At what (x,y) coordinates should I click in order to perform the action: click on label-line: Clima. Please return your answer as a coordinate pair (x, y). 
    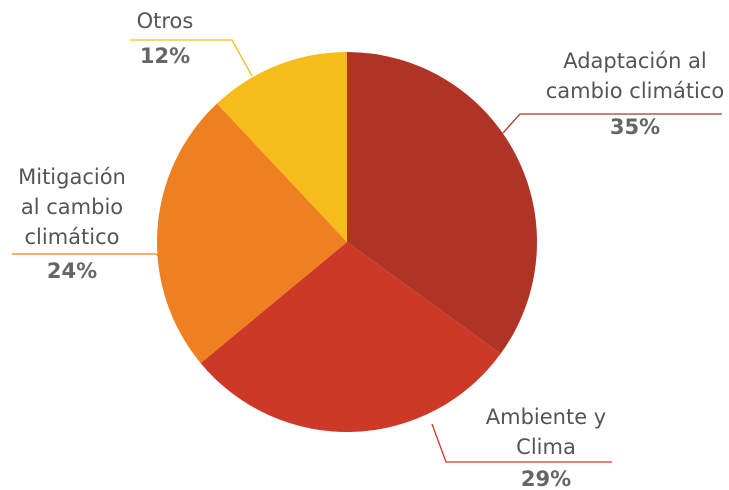
    Looking at the image, I should click on (546, 447).